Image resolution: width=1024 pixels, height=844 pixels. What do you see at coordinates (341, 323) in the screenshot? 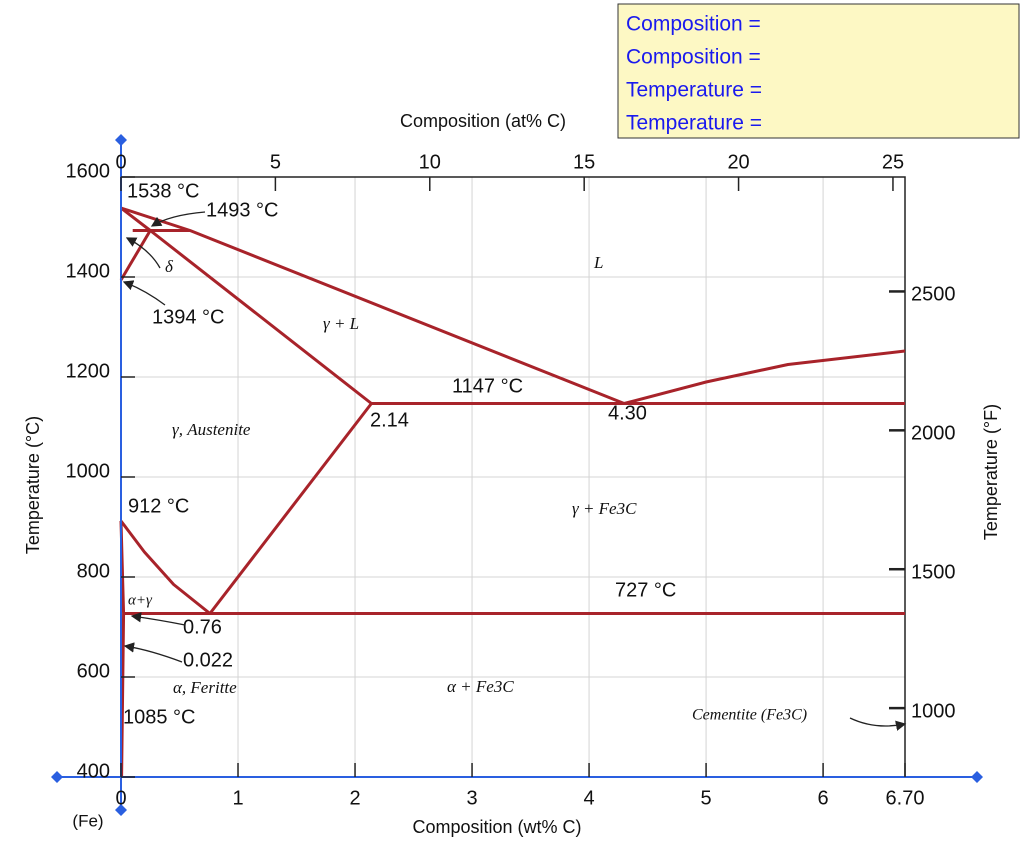
I see `annotation: γ + L` at bounding box center [341, 323].